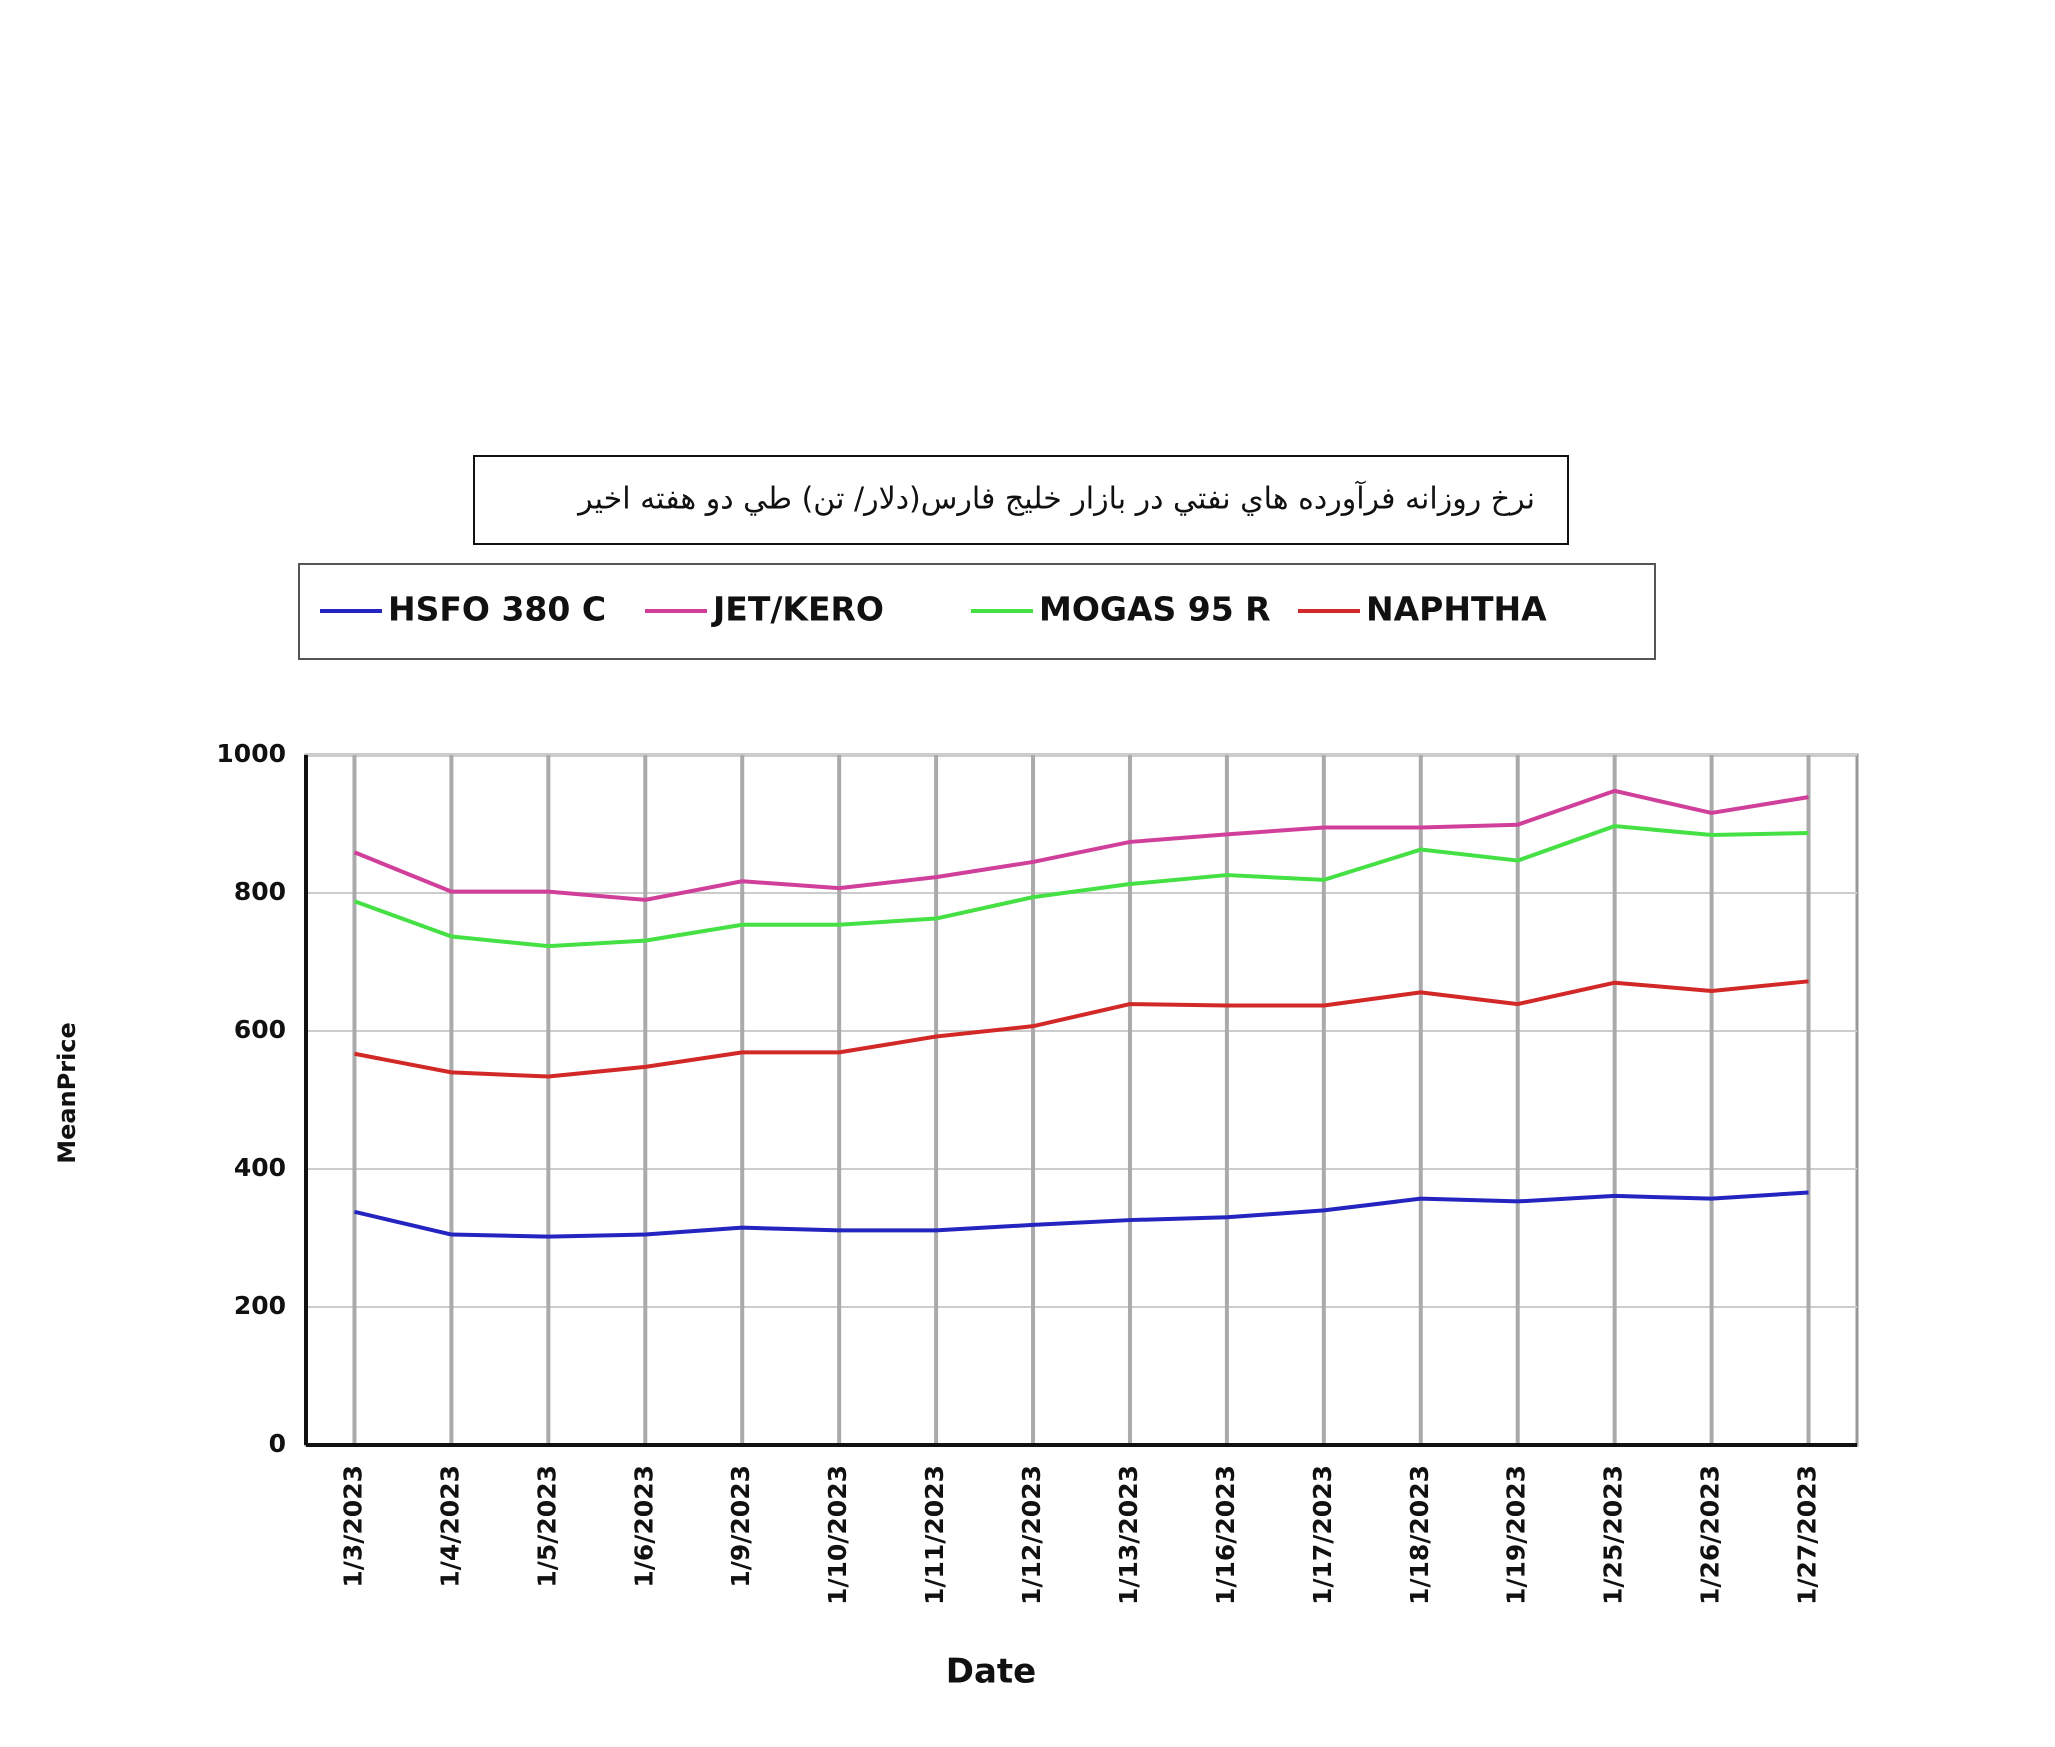  I want to click on x-tick-label: 1/6/2023, so click(643, 1526).